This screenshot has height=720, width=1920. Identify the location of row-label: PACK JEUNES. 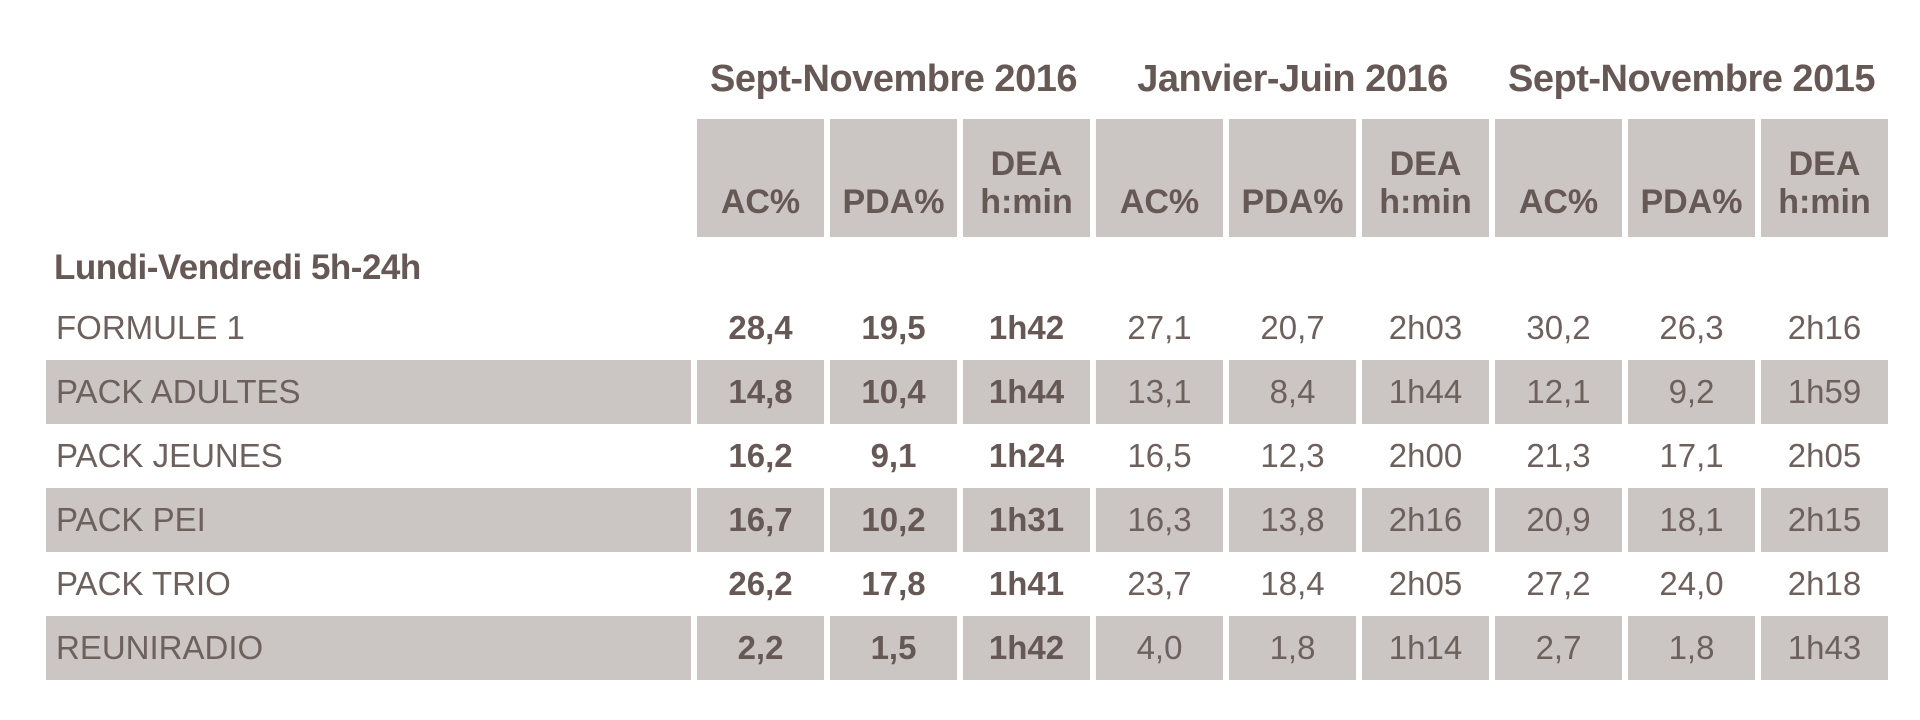
(169, 455).